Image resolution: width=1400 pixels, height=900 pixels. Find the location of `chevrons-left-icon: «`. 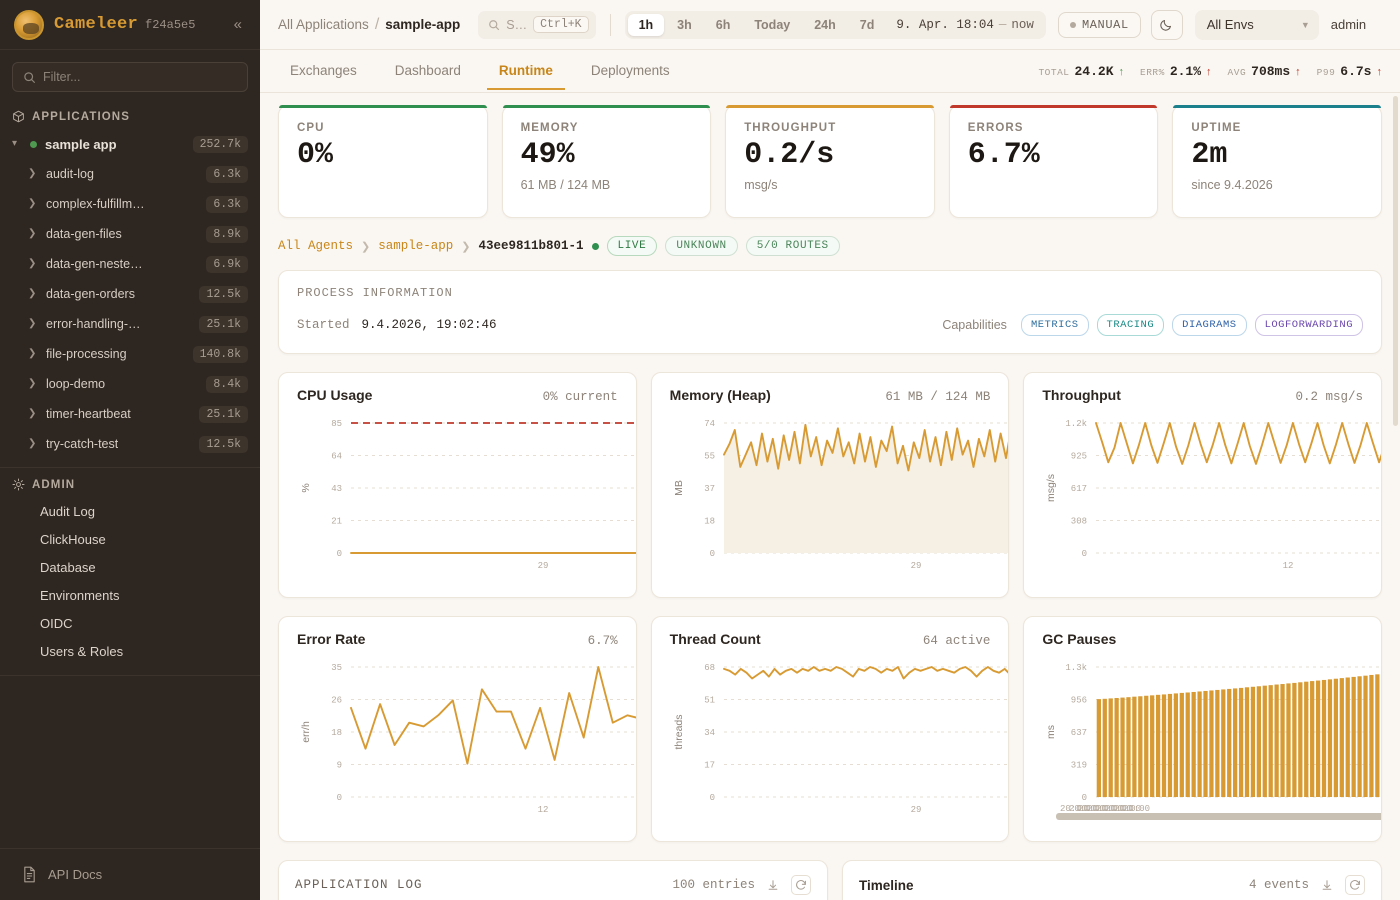

chevrons-left-icon: « is located at coordinates (237, 24).